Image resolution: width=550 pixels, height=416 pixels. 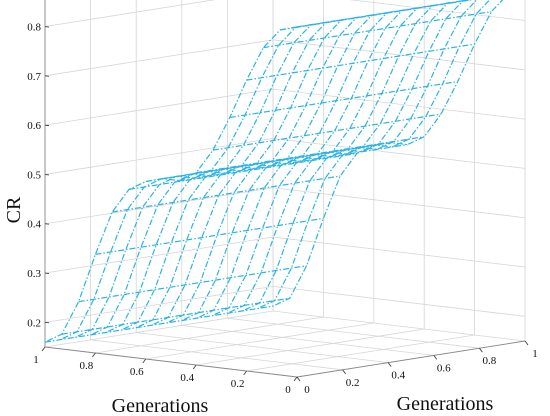 I want to click on z-tick-label: 0.8, so click(x=34, y=28).